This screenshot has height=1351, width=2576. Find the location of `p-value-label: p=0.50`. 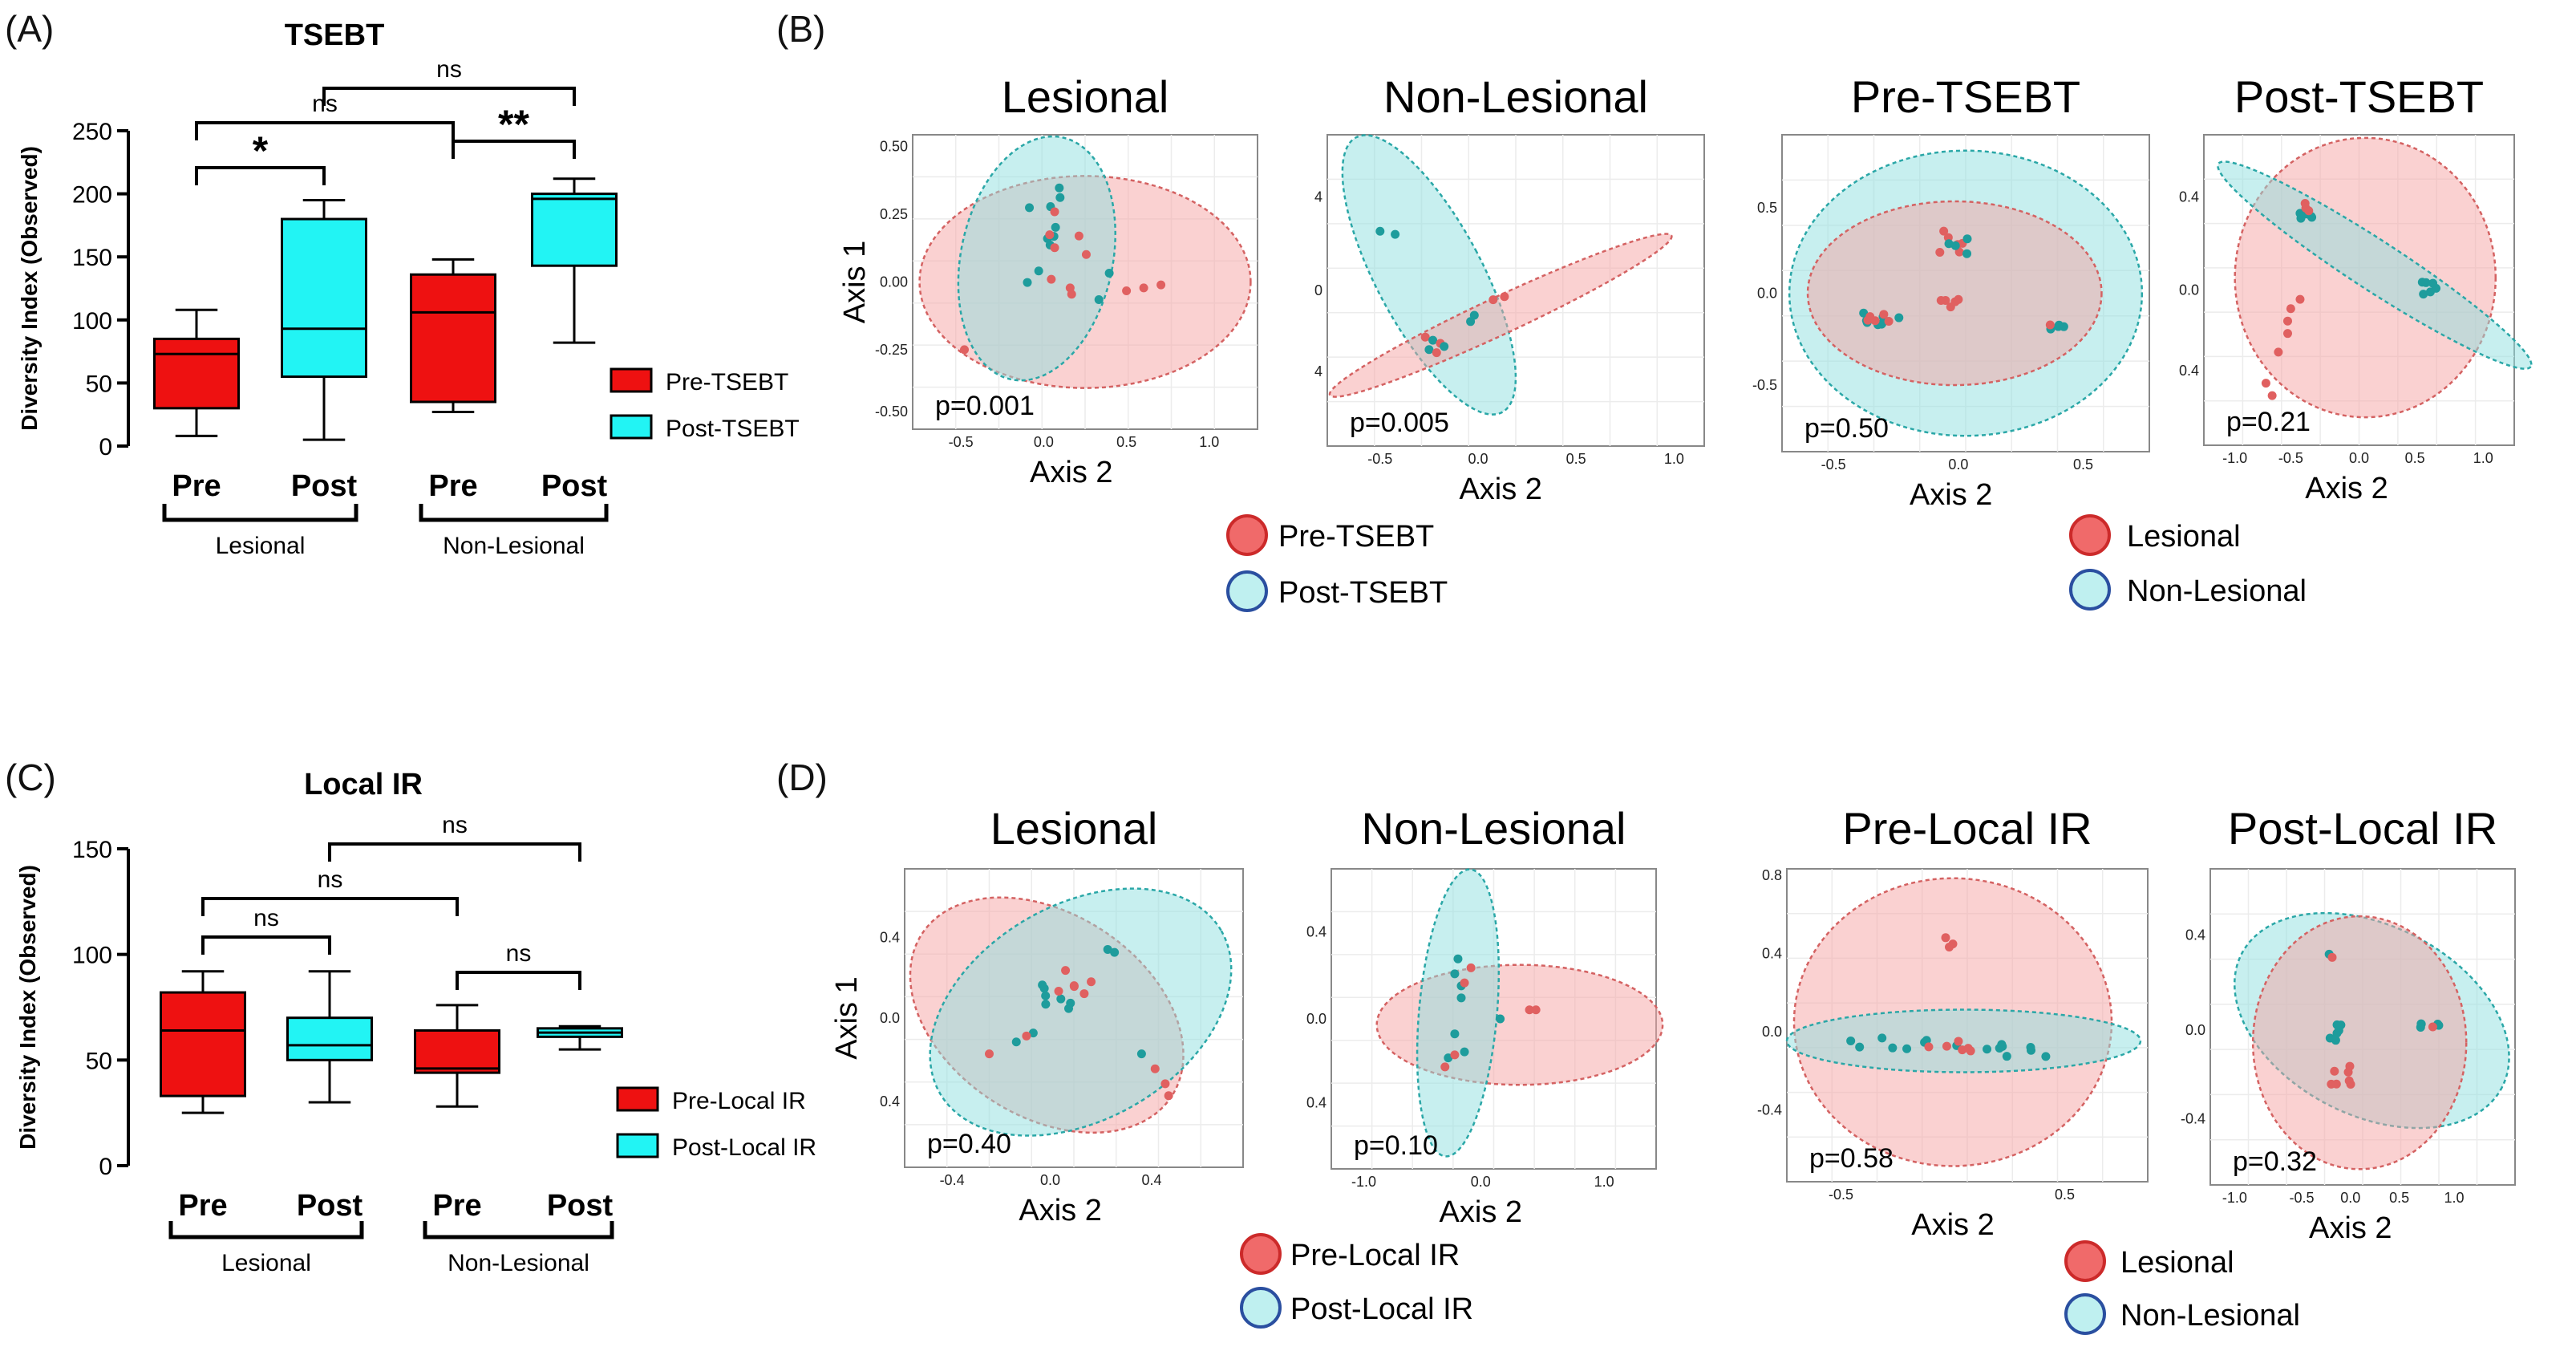

p-value-label: p=0.50 is located at coordinates (1846, 428).